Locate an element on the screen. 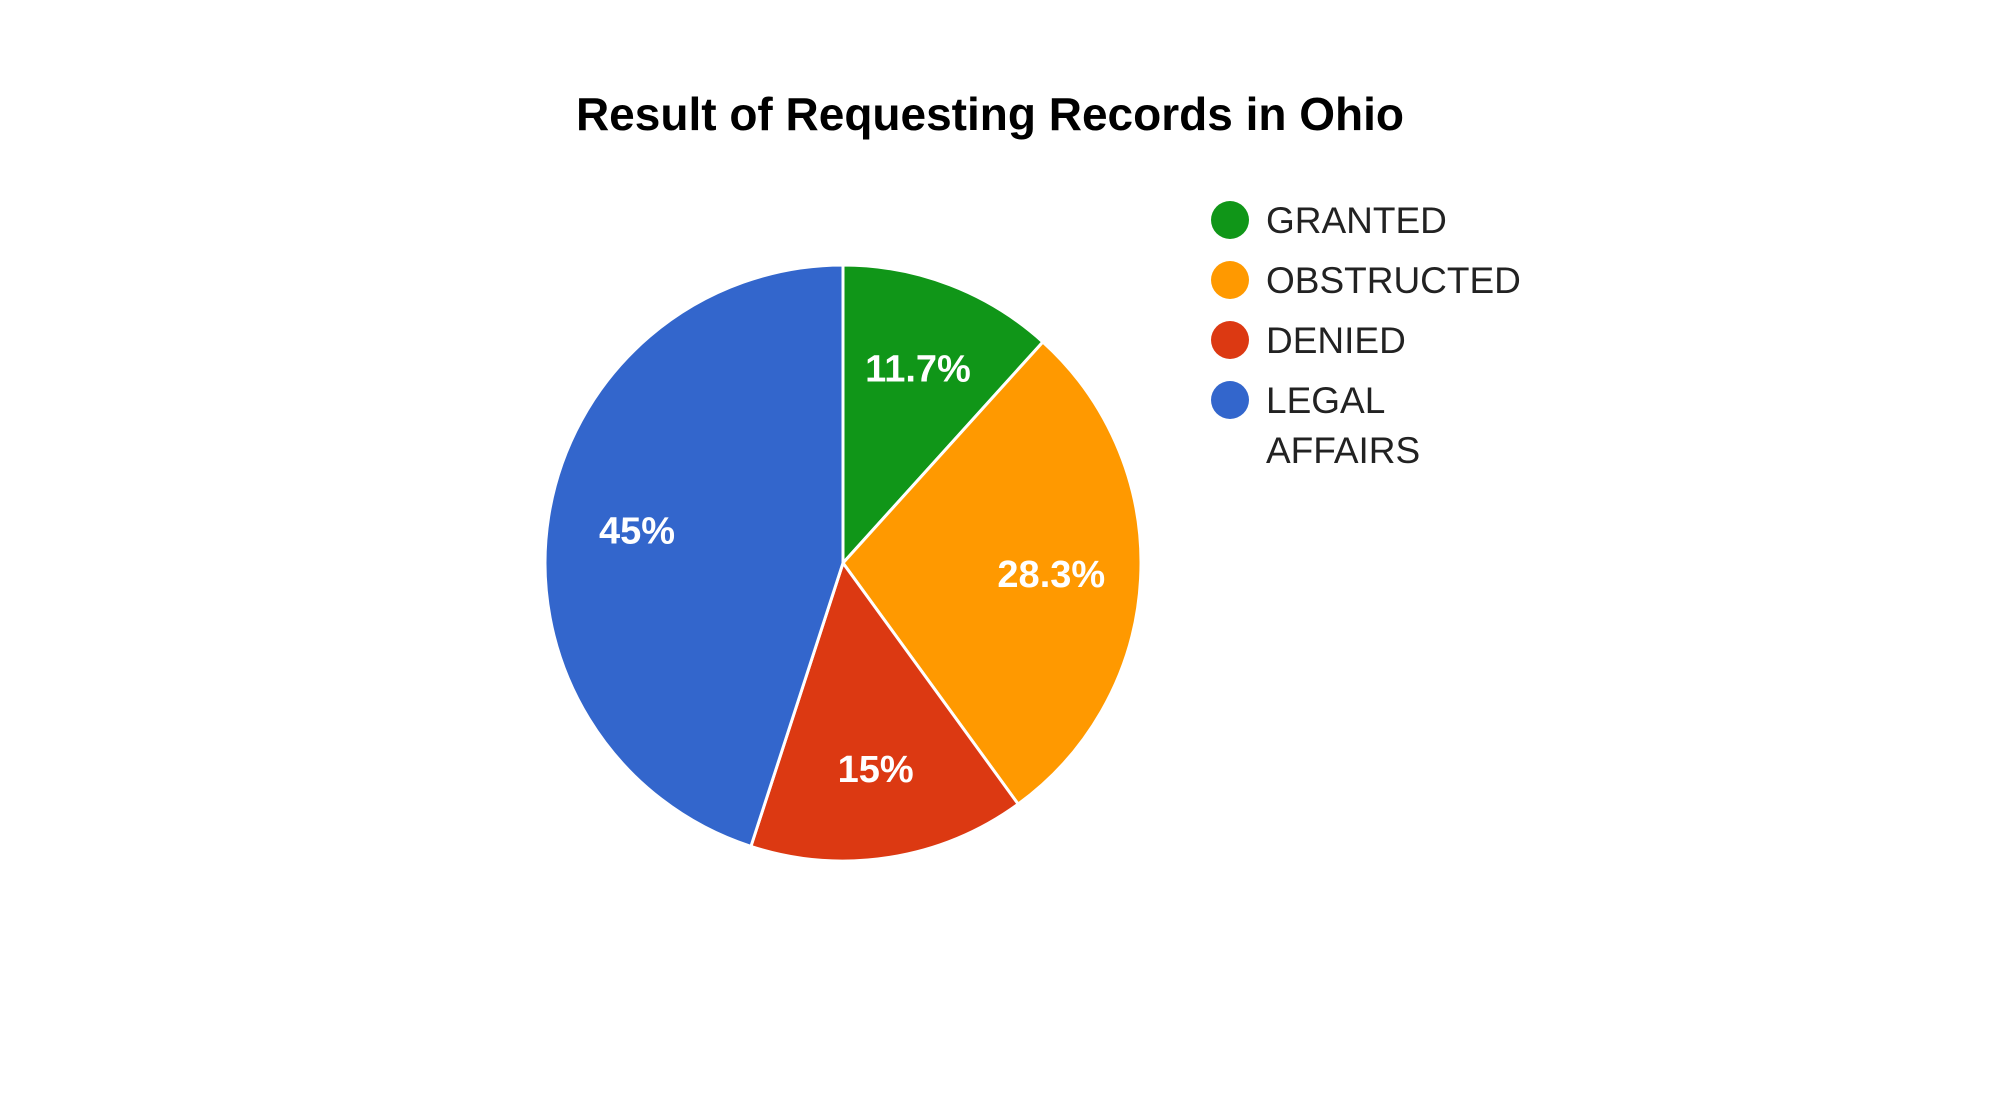 The image size is (2000, 1109). slice-data-label: 15% is located at coordinates (876, 770).